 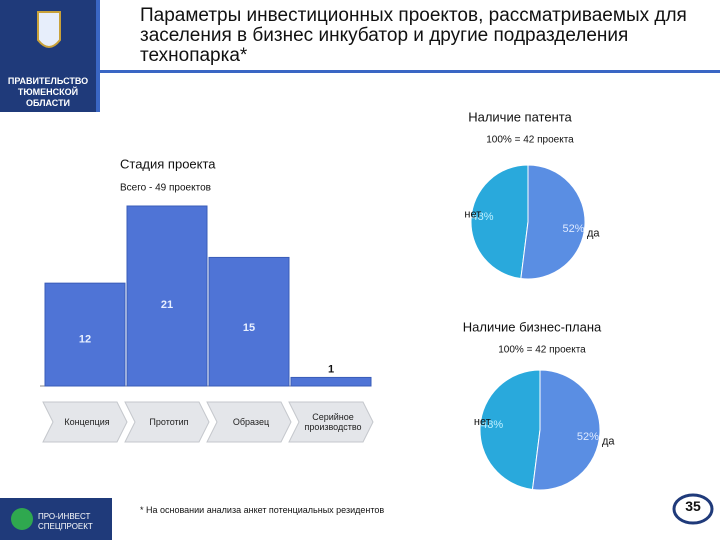 I want to click on x-tick-label: Серийное производство, so click(x=333, y=422).